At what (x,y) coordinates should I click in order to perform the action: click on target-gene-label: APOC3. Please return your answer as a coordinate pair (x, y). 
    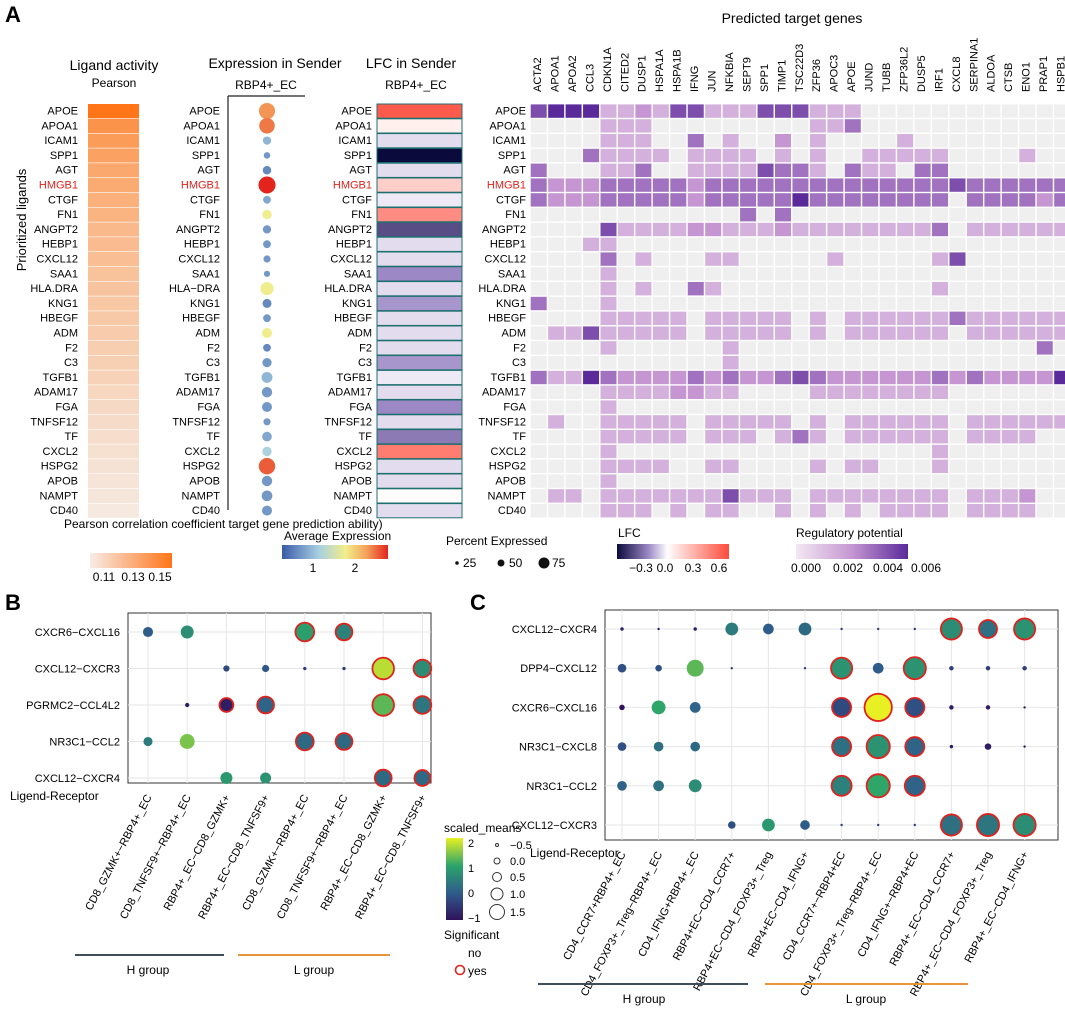
    Looking at the image, I should click on (835, 73).